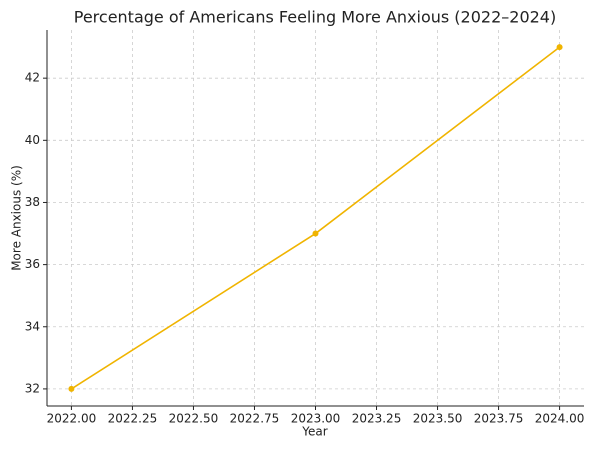 The height and width of the screenshot is (450, 600). Describe the element at coordinates (32, 264) in the screenshot. I see `y-tick-label: 36` at that location.